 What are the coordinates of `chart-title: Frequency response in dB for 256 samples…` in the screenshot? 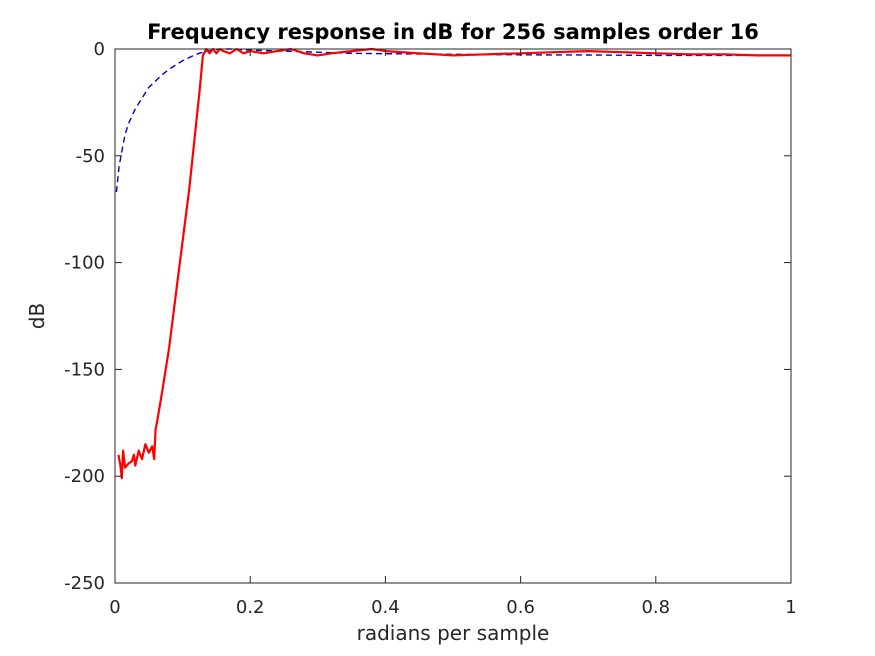 It's located at (453, 32).